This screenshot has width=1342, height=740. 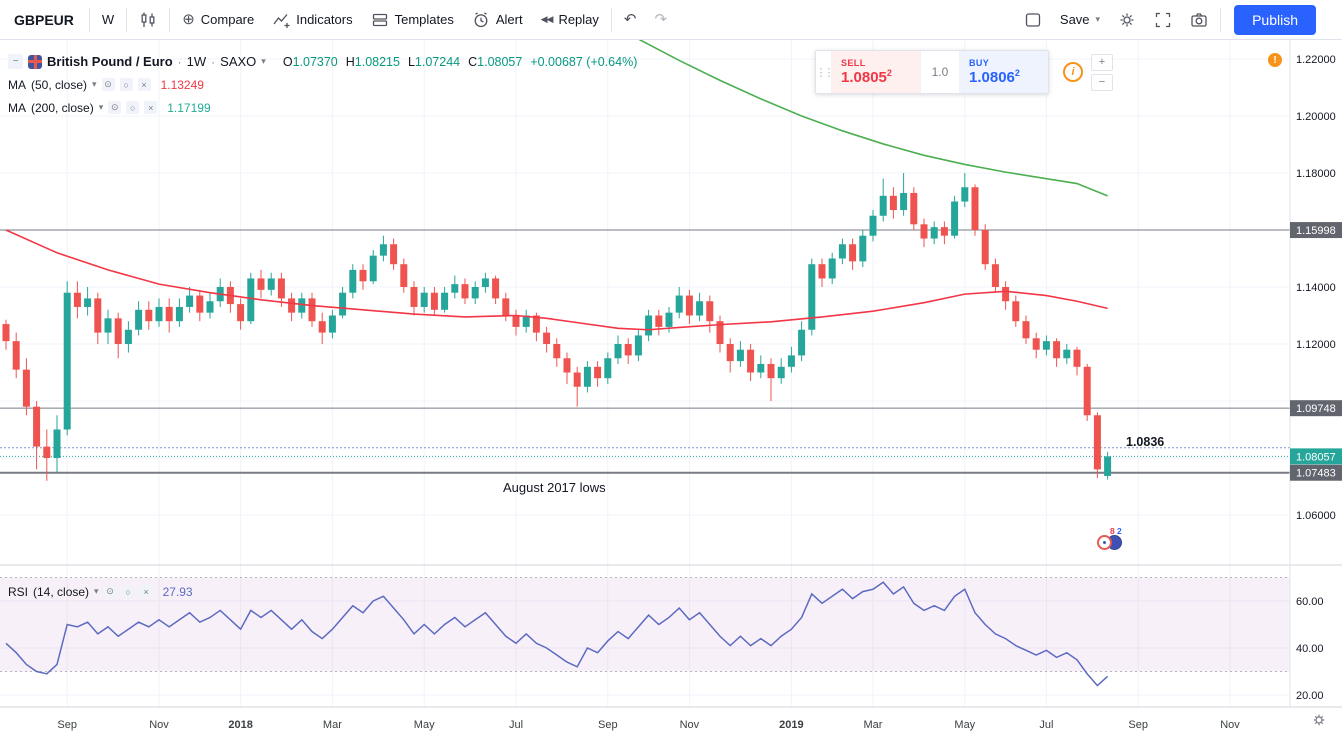 What do you see at coordinates (570, 20) in the screenshot?
I see `replay-button: ◀◀ Replay` at bounding box center [570, 20].